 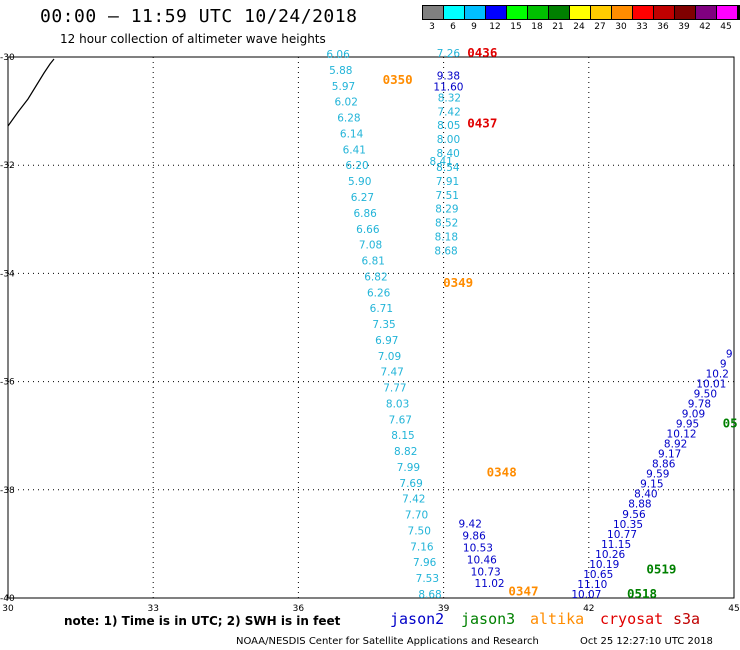 I want to click on pass-time-label: 0519, so click(x=661, y=569).